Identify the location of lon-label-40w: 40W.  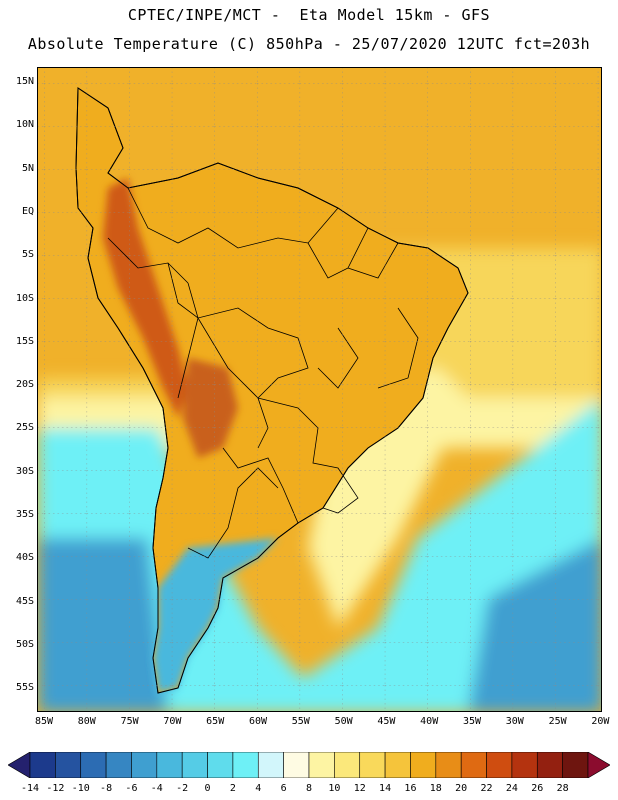
(429, 721).